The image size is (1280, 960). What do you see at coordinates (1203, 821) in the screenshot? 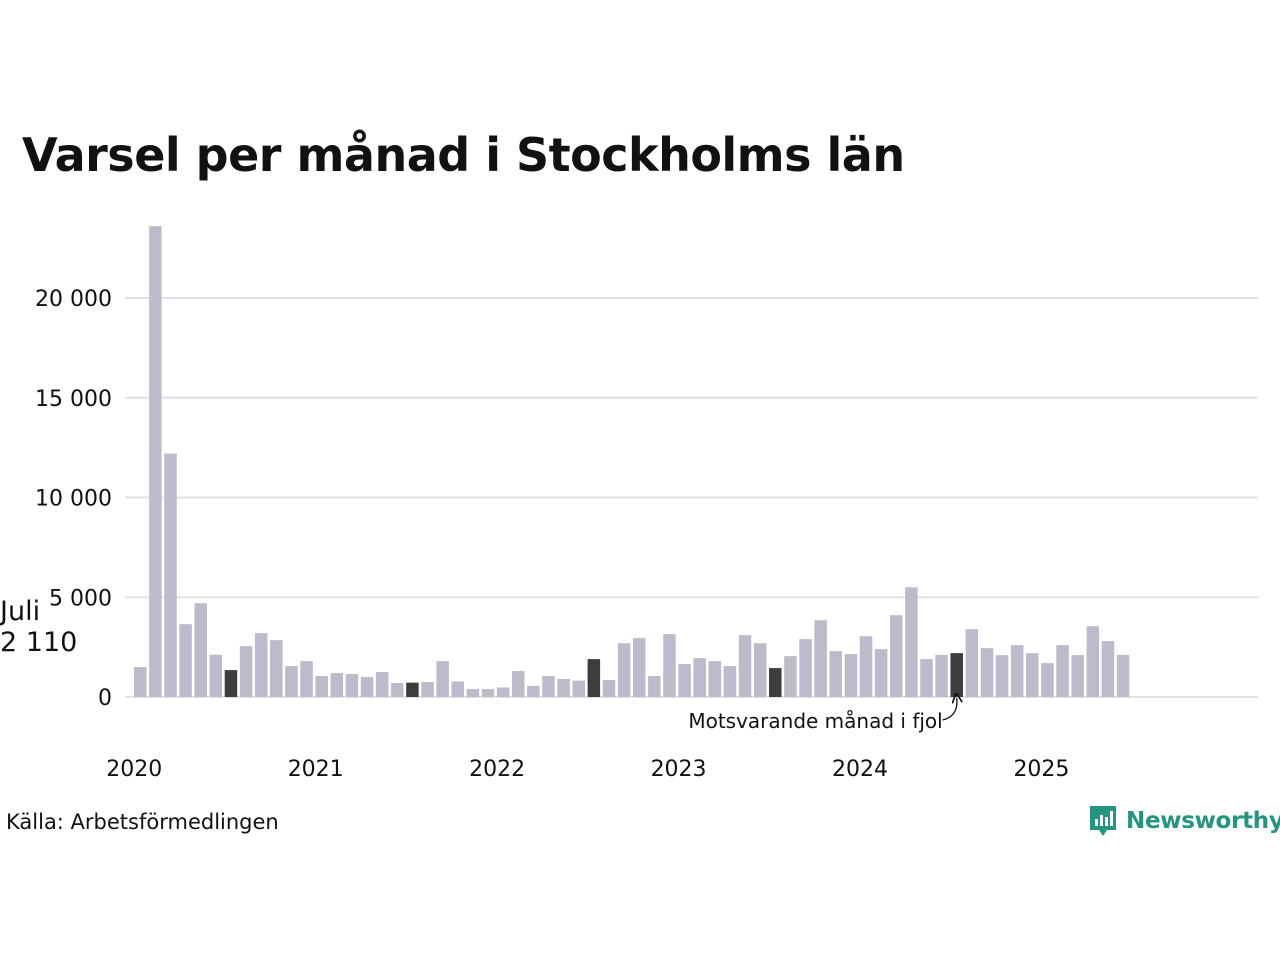
I see `brand-name: Newsworthy` at bounding box center [1203, 821].